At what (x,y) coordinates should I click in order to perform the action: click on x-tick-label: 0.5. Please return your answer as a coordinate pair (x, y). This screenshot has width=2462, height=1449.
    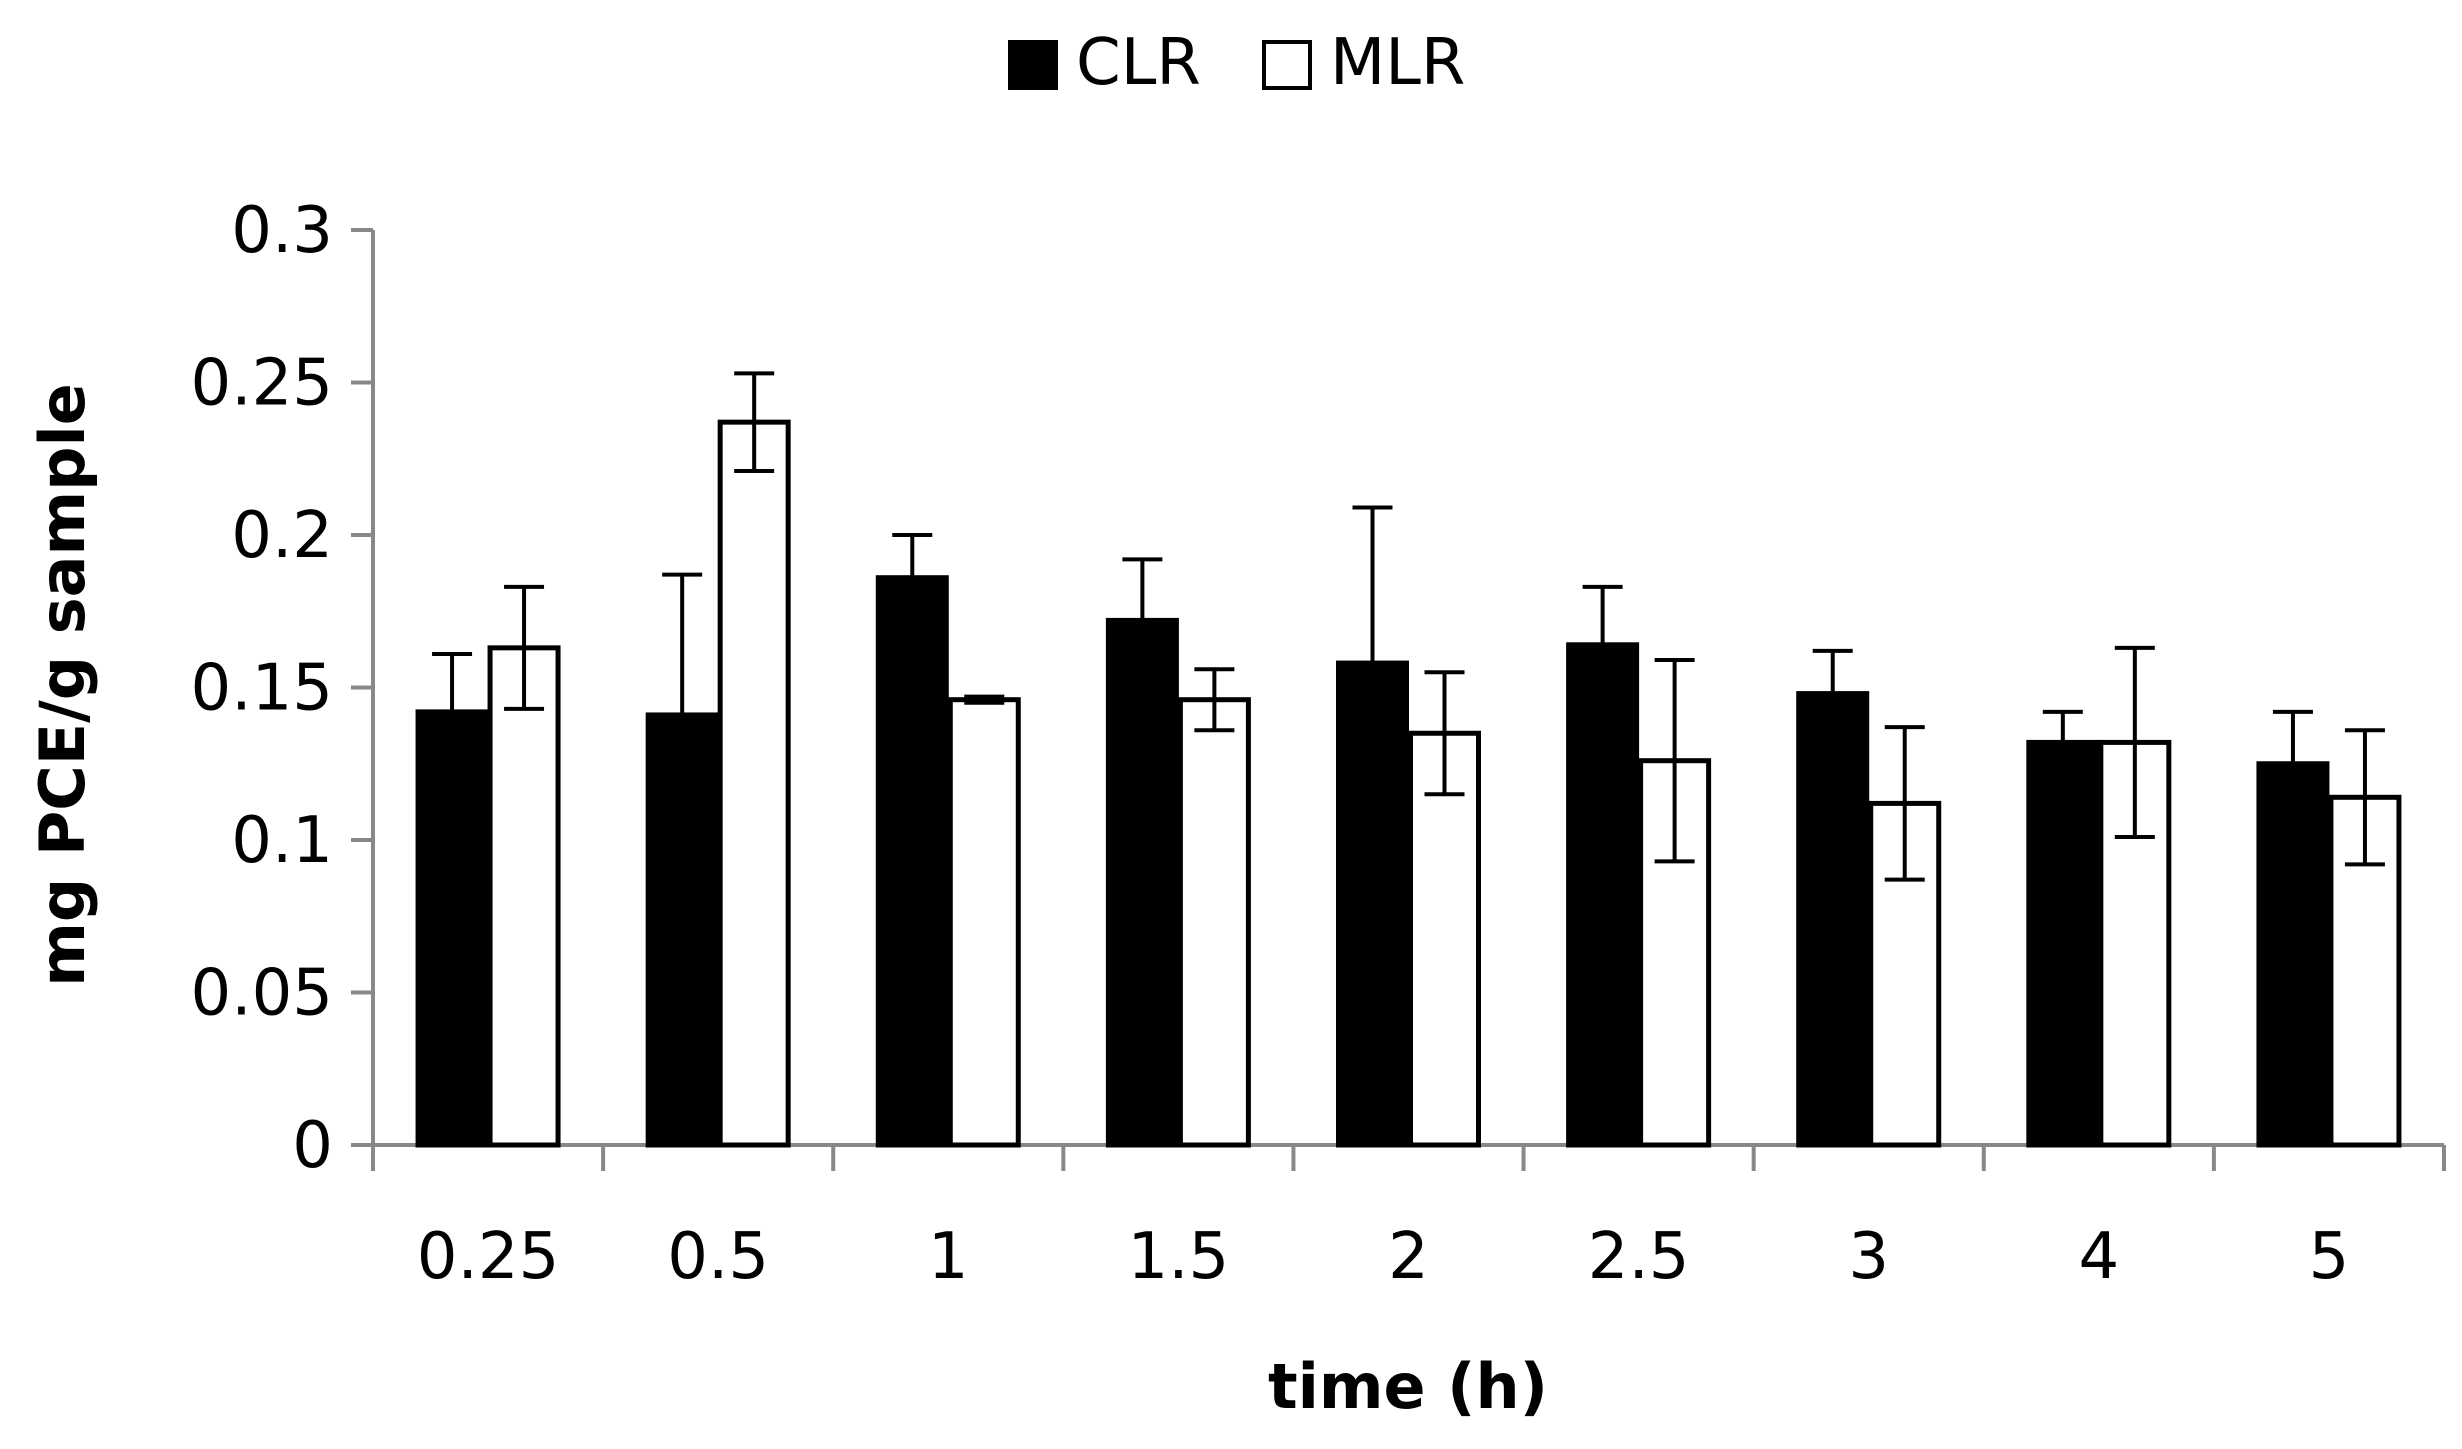
    Looking at the image, I should click on (718, 1257).